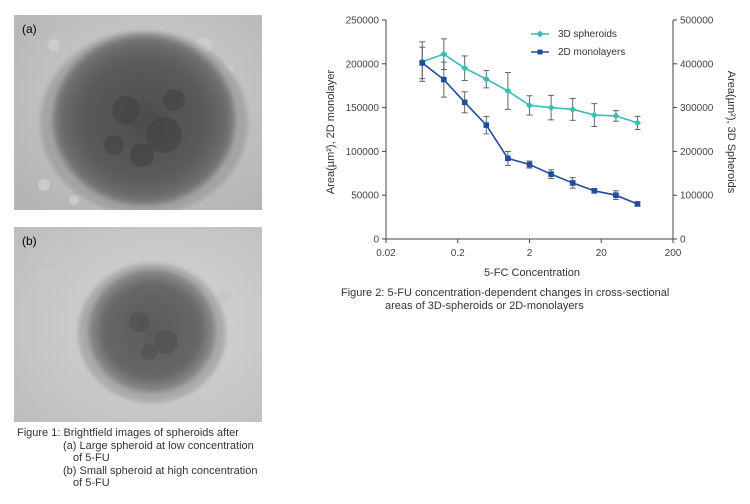 This screenshot has height=504, width=750. Describe the element at coordinates (697, 21) in the screenshot. I see `y-right-tick-label: 500000` at that location.